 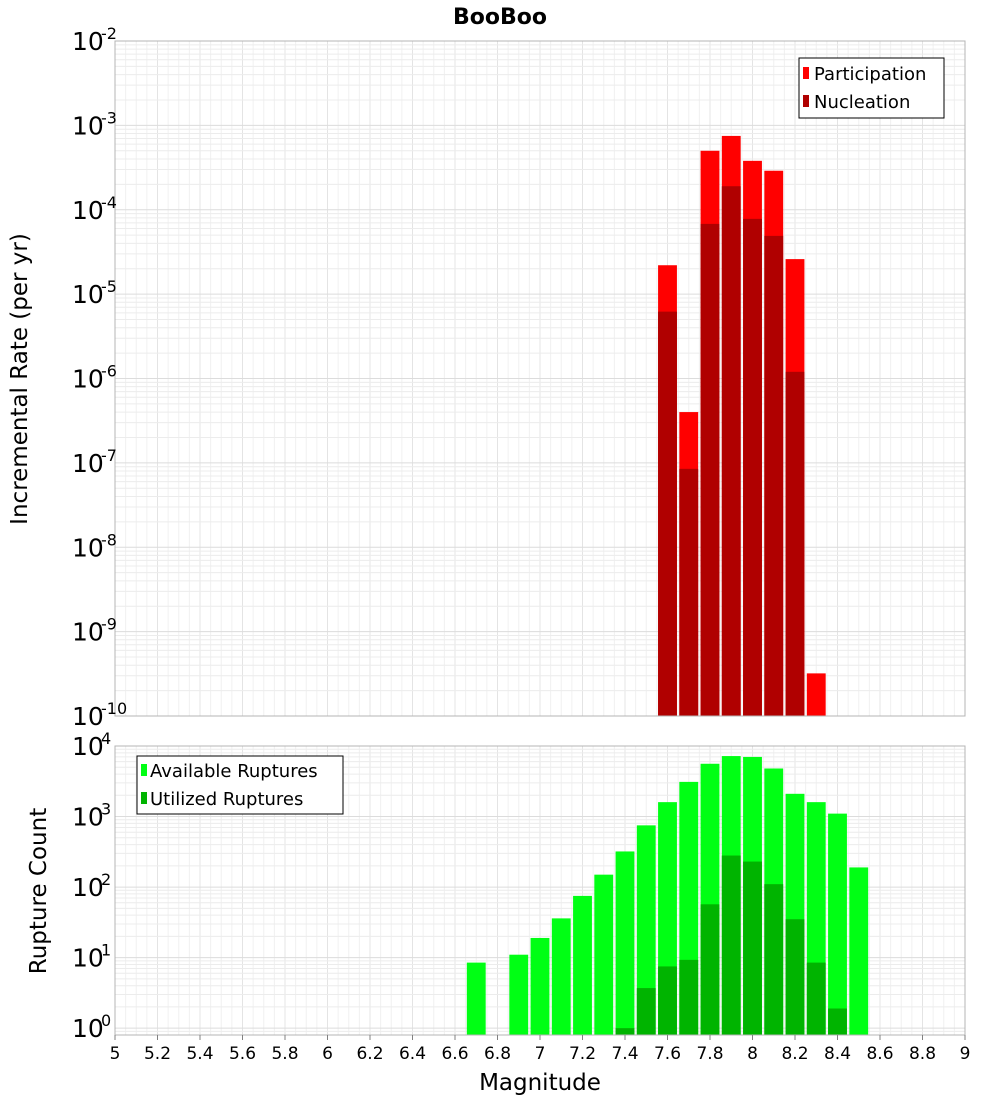 I want to click on bottom-y-tick-exponent: 1, so click(x=106, y=950).